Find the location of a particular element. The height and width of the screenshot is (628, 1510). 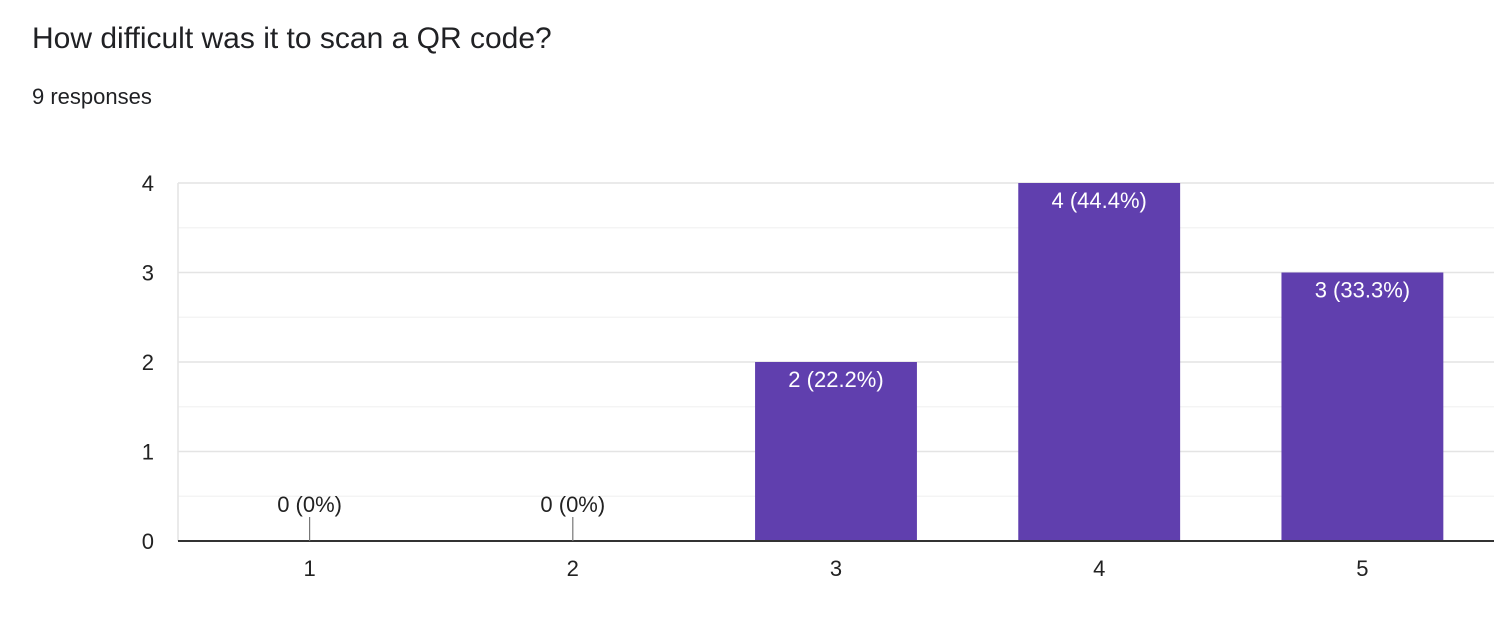

x-tick-label: 4 is located at coordinates (1099, 568).